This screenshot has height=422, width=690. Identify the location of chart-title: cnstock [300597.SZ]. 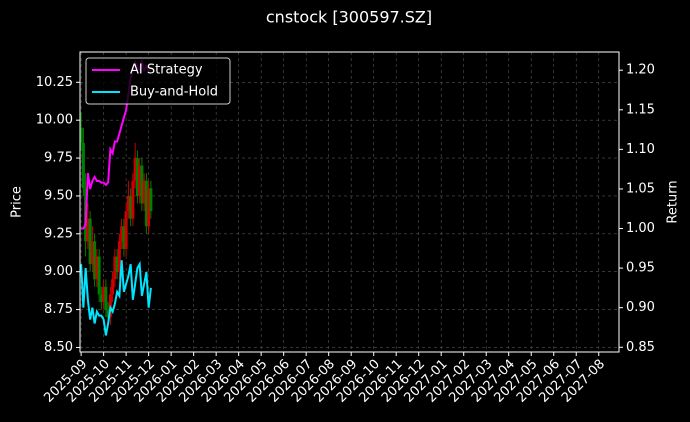
(349, 17).